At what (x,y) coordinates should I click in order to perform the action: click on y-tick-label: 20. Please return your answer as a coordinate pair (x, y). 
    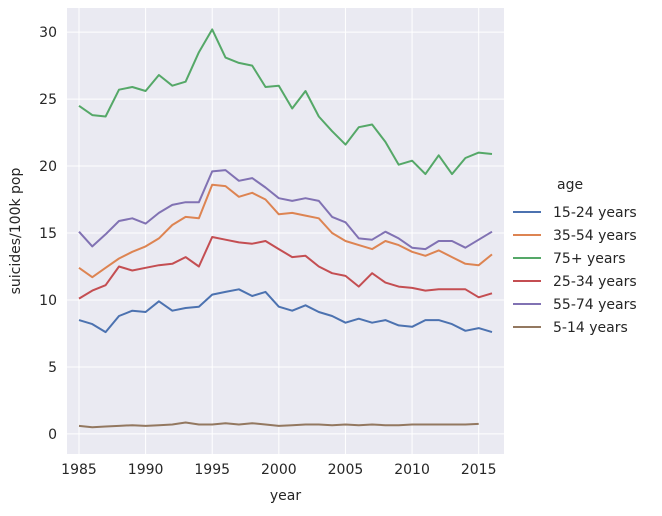
    Looking at the image, I should click on (48, 167).